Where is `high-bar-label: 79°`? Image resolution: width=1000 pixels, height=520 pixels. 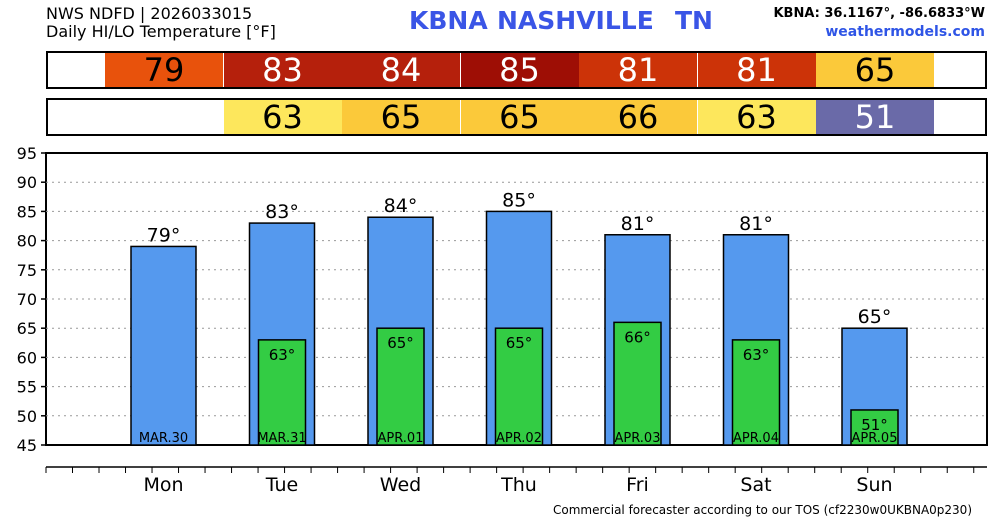
high-bar-label: 79° is located at coordinates (164, 235).